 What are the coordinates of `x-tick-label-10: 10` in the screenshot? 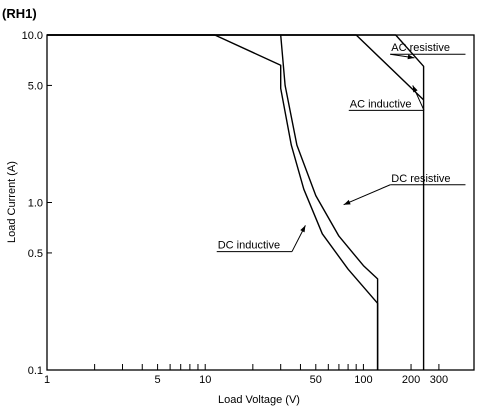 It's located at (205, 380).